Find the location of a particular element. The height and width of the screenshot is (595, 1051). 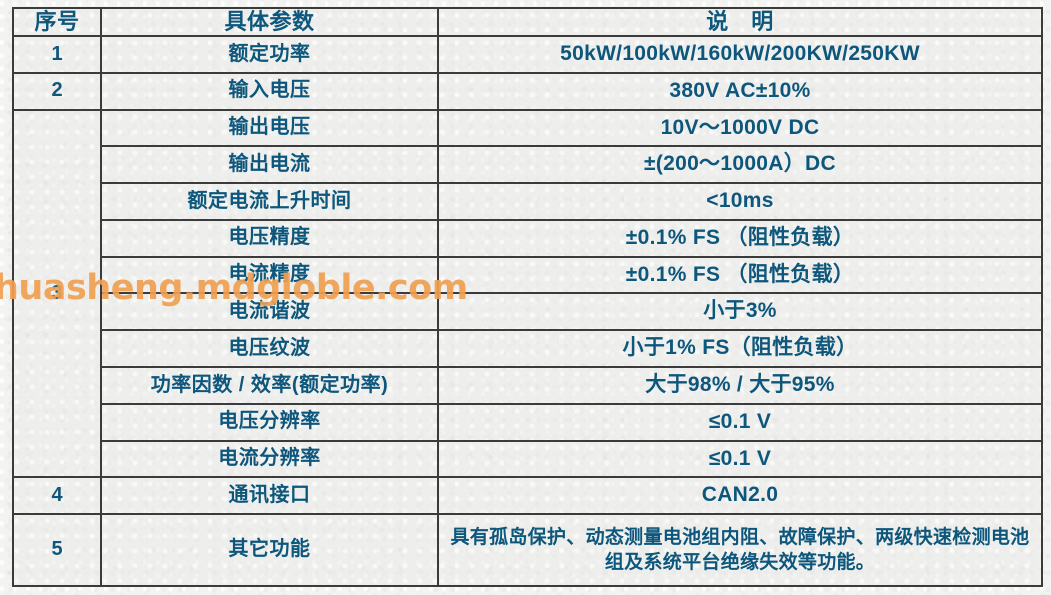

cell-parameter-name: 其它功能 is located at coordinates (269, 550).